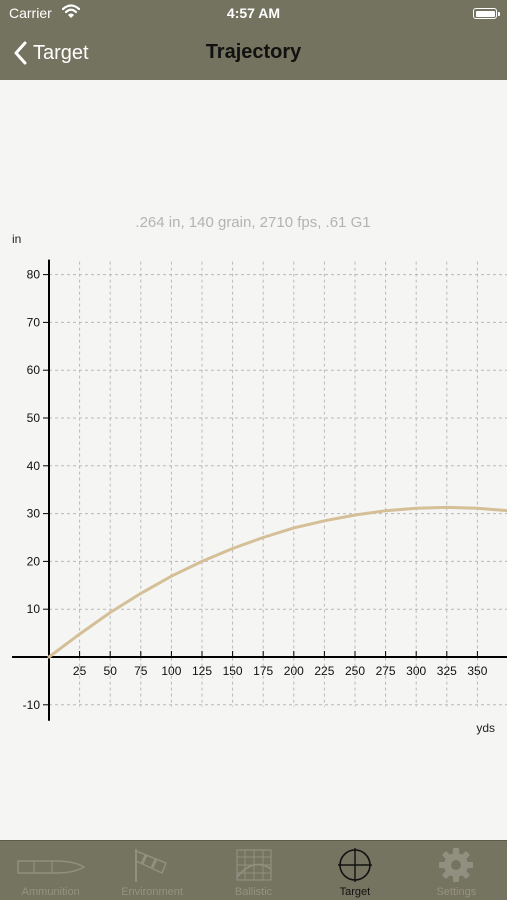 This screenshot has height=900, width=507. I want to click on wifi-icon, so click(71, 11).